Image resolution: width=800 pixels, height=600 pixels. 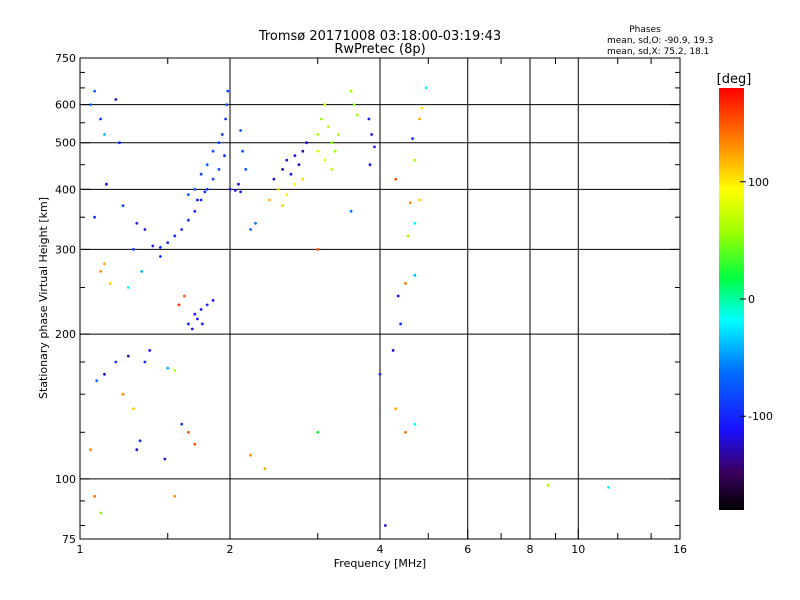 I want to click on stats-x-line: mean, sd,X: 75.2, 18.1, so click(x=658, y=52).